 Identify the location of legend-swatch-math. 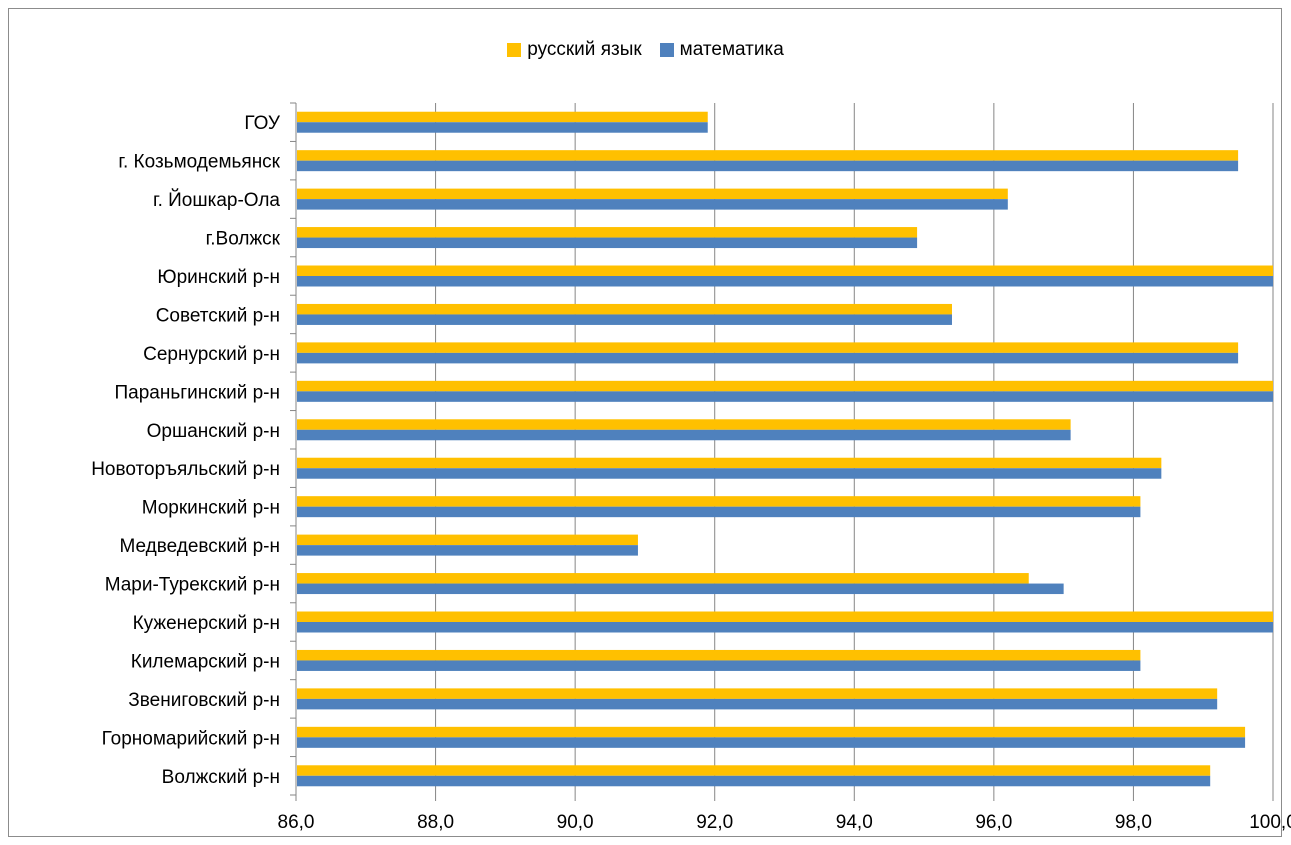
(666, 50).